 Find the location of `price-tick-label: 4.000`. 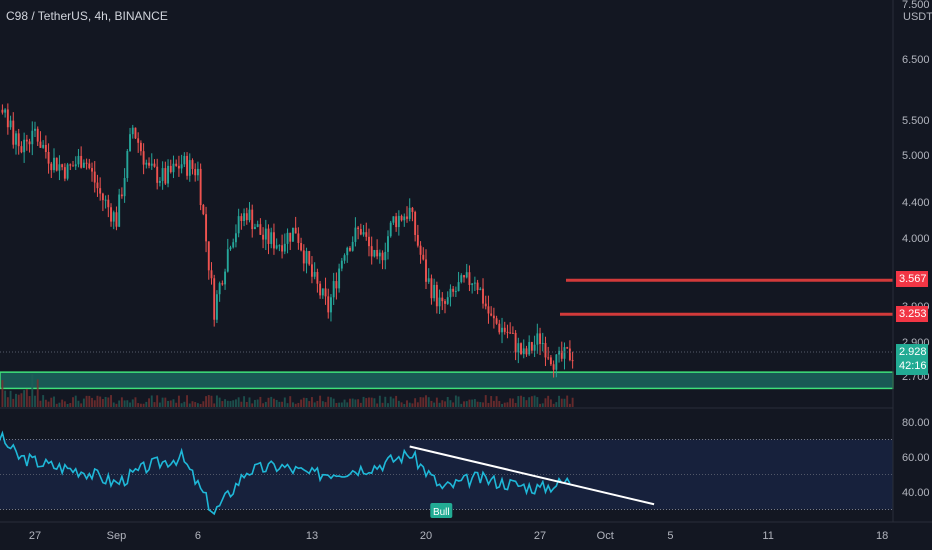

price-tick-label: 4.000 is located at coordinates (916, 239).